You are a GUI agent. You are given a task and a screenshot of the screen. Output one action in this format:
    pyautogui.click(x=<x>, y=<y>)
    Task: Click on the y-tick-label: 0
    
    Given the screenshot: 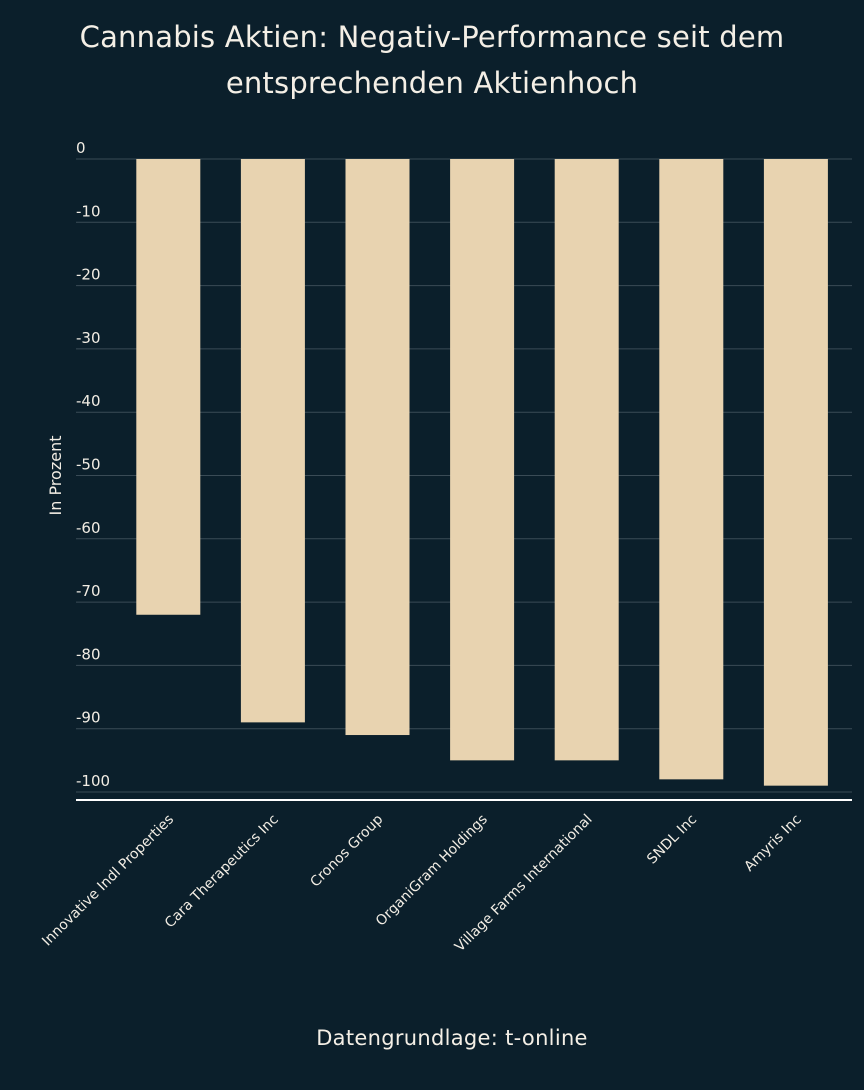 What is the action you would take?
    pyautogui.click(x=81, y=148)
    